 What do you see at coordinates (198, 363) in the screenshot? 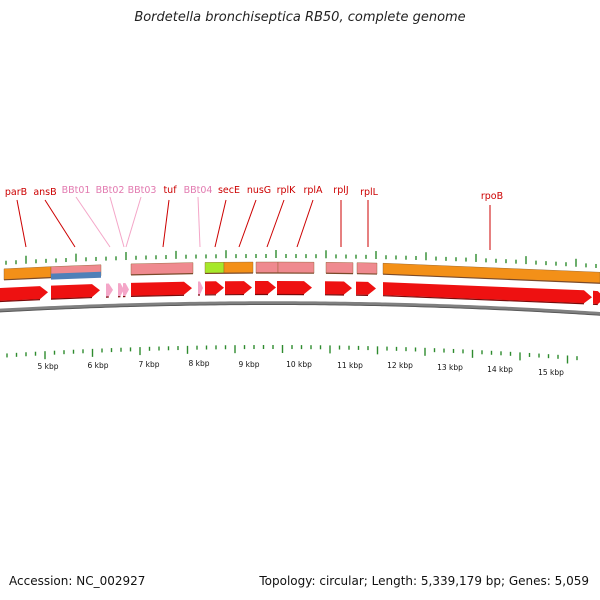
I see `scale-label: 8 kbp` at bounding box center [198, 363].